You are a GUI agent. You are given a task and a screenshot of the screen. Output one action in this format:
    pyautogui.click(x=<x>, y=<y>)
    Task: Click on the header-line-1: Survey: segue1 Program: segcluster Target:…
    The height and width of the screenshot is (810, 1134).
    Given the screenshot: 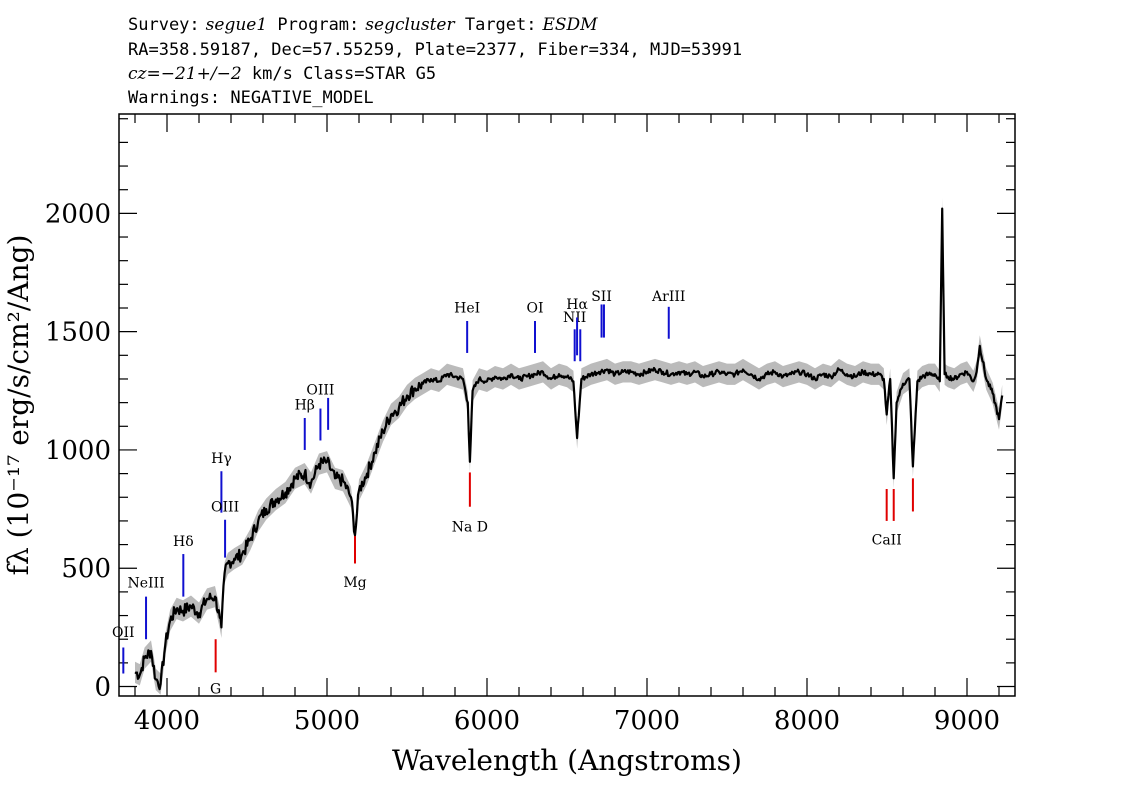 What is the action you would take?
    pyautogui.click(x=363, y=25)
    